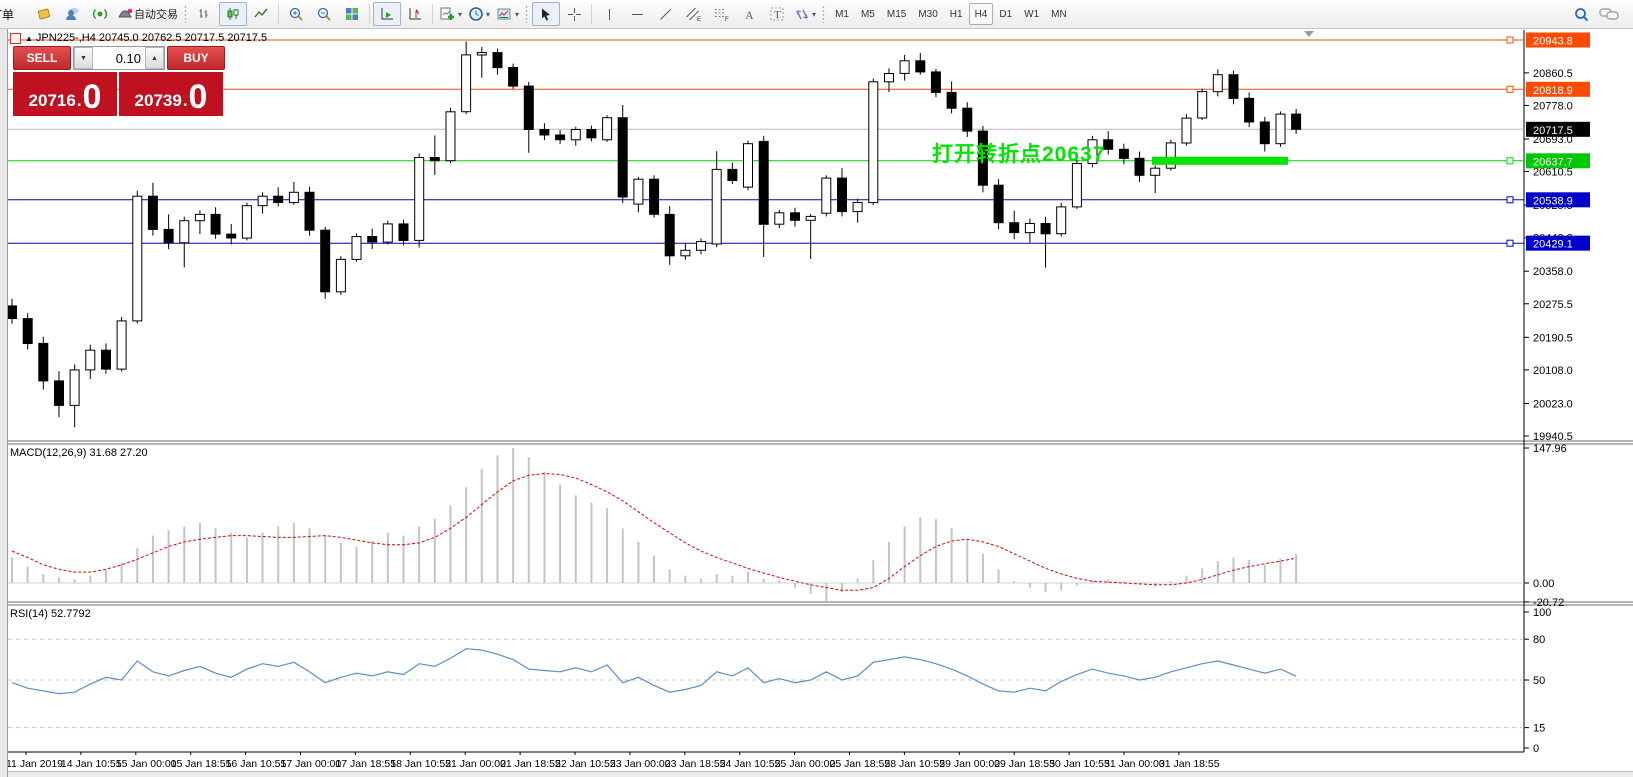 This screenshot has height=777, width=1633. What do you see at coordinates (956, 14) in the screenshot?
I see `timeframe-button-h1: H1` at bounding box center [956, 14].